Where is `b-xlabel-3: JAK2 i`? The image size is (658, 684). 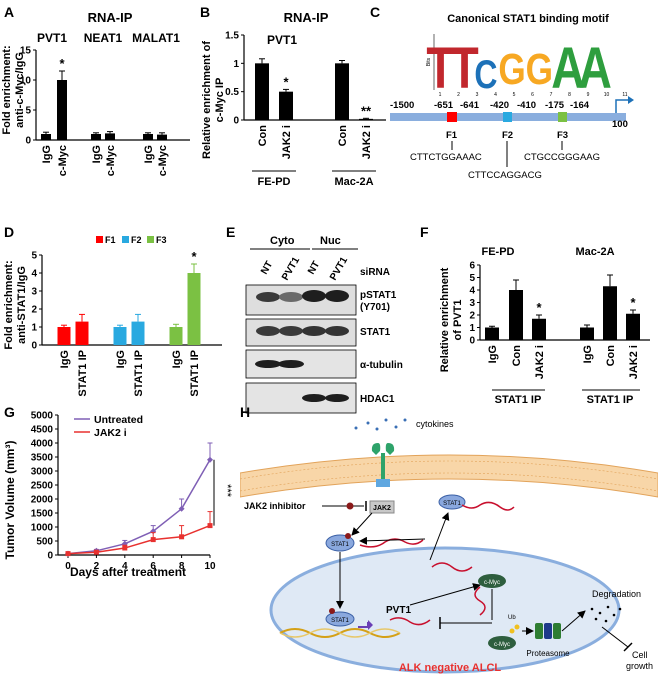
b-xlabel-3: JAK2 i is located at coordinates (367, 142).